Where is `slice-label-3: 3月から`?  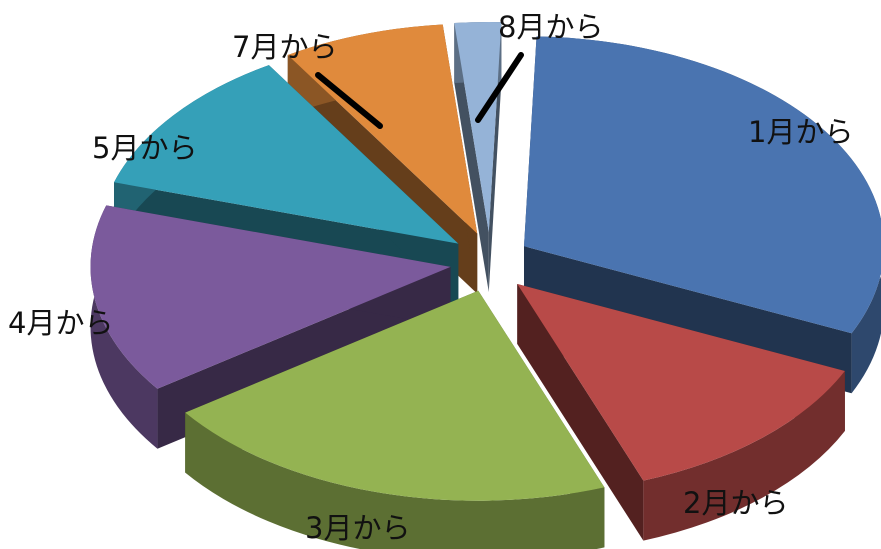 slice-label-3: 3月から is located at coordinates (357, 528).